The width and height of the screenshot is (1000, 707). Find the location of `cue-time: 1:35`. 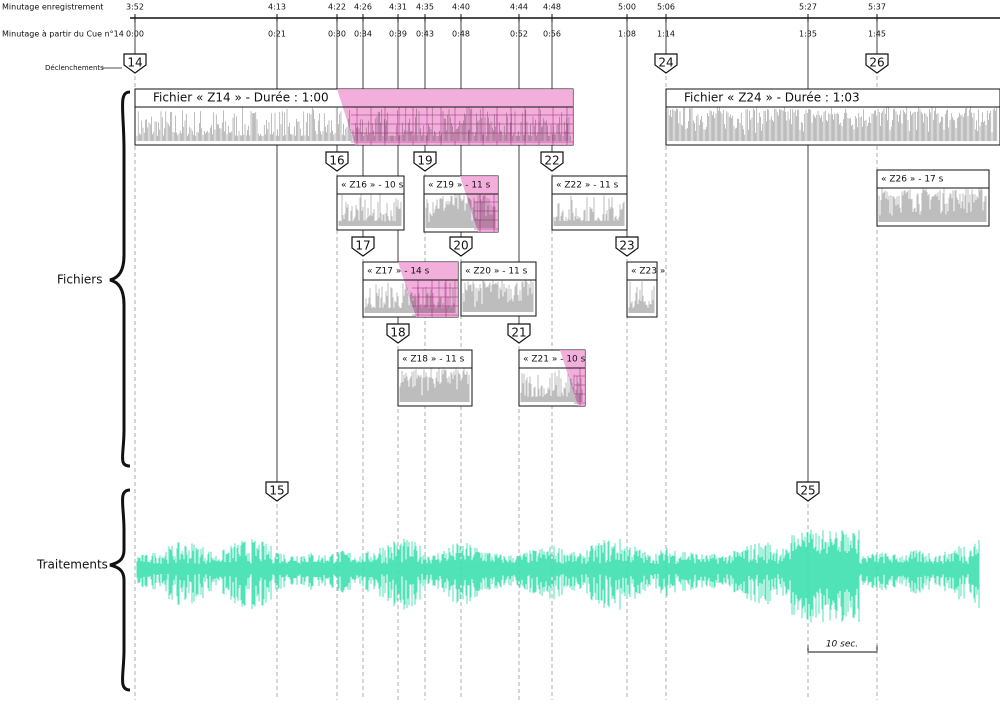

cue-time: 1:35 is located at coordinates (808, 34).